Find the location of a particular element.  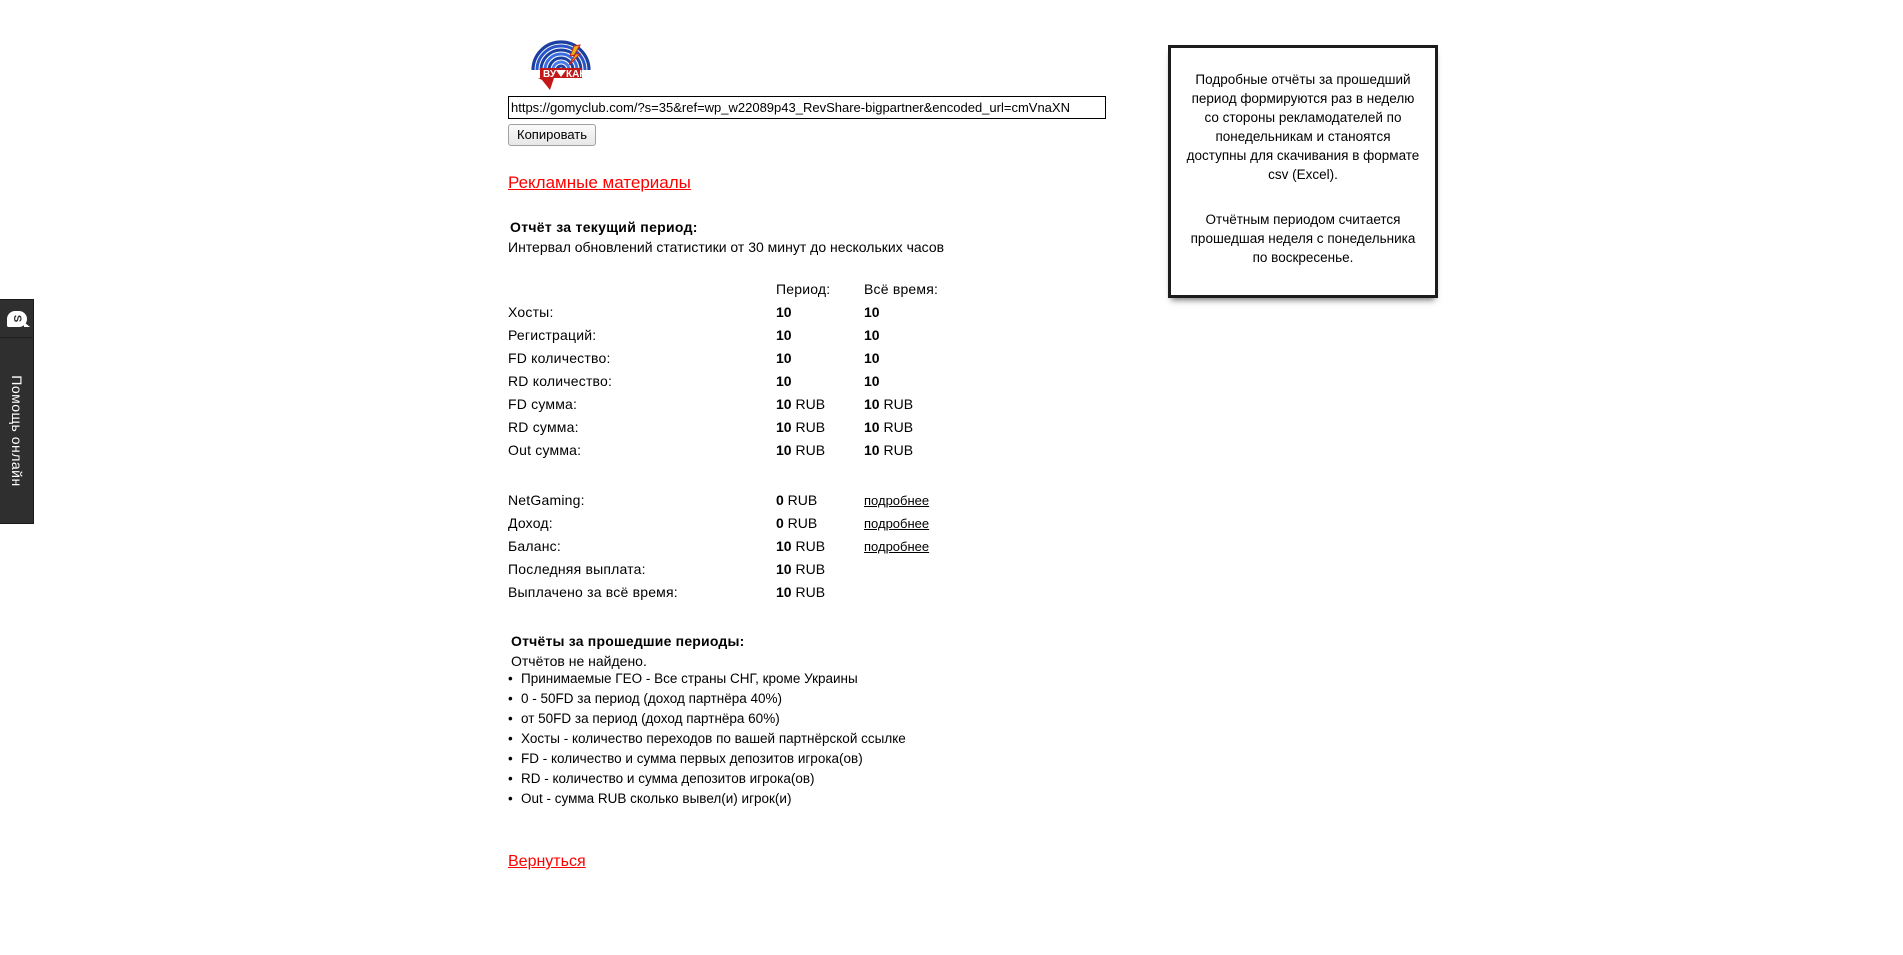

table-row: Баланс: 10 RUB подробнее is located at coordinates (786, 549).